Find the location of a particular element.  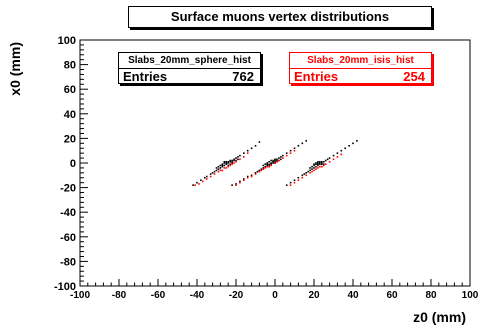

stats-box-sphere: Slabs_20mm_sphere_hist Entries 762 is located at coordinates (189, 68).